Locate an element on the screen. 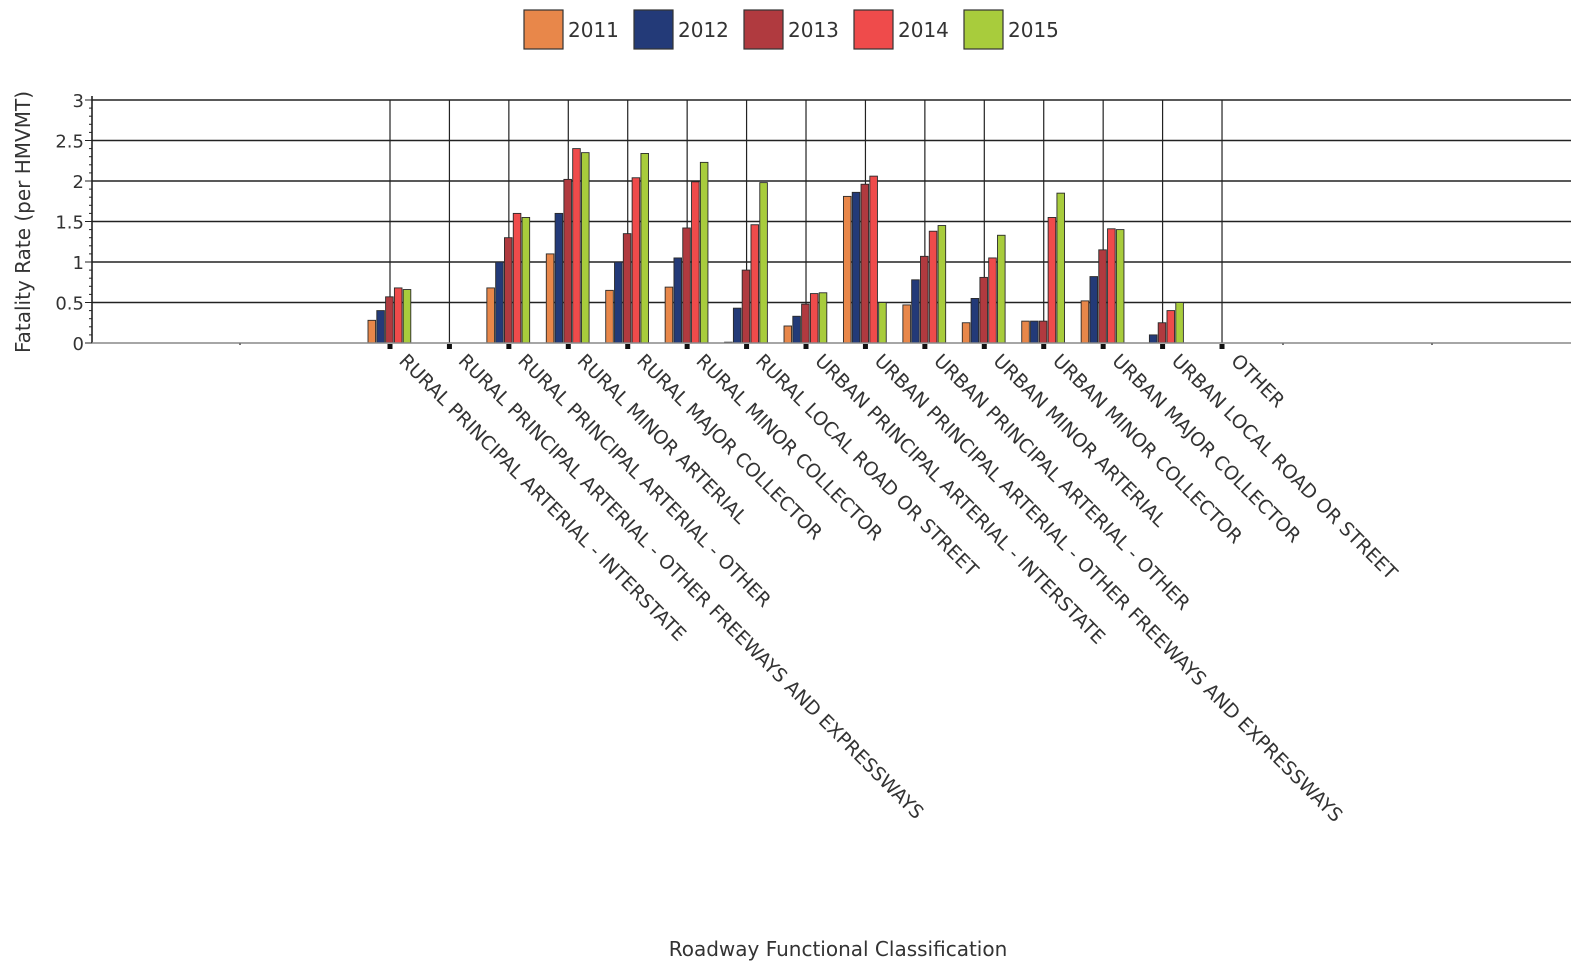  x-category-label: URBAN LOCAL ROAD OR STREET is located at coordinates (1284, 467).